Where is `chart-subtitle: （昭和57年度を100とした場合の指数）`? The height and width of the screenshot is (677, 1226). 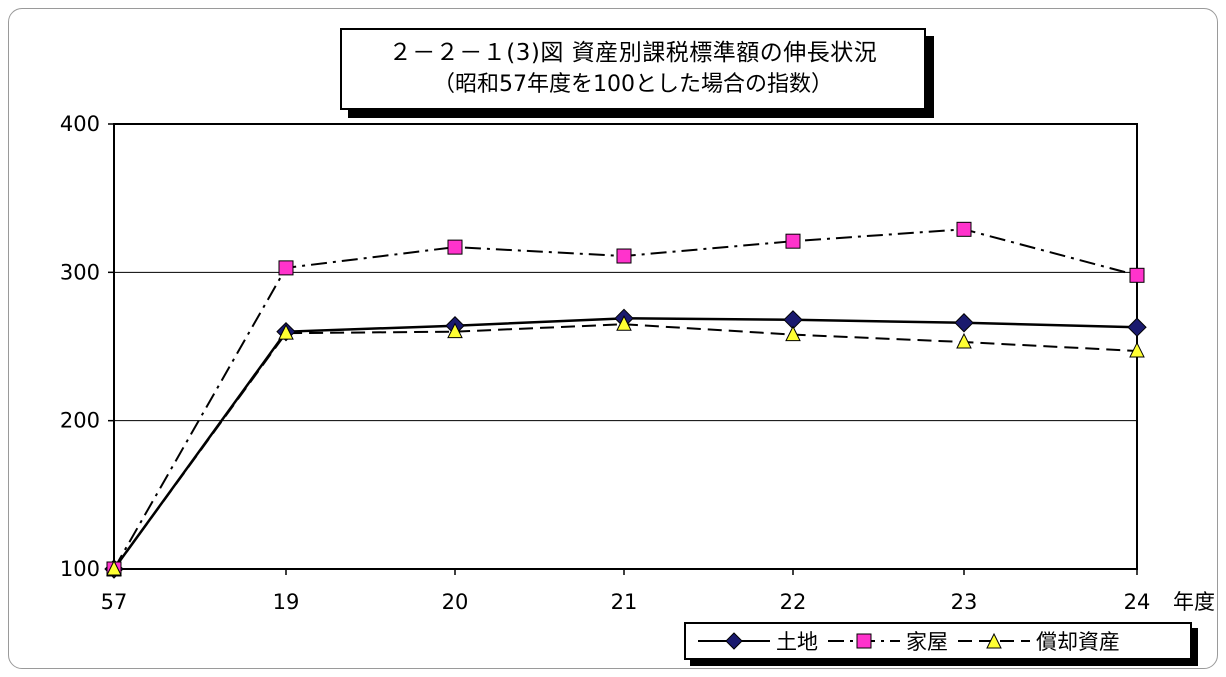 chart-subtitle: （昭和57年度を100とした場合の指数） is located at coordinates (633, 84).